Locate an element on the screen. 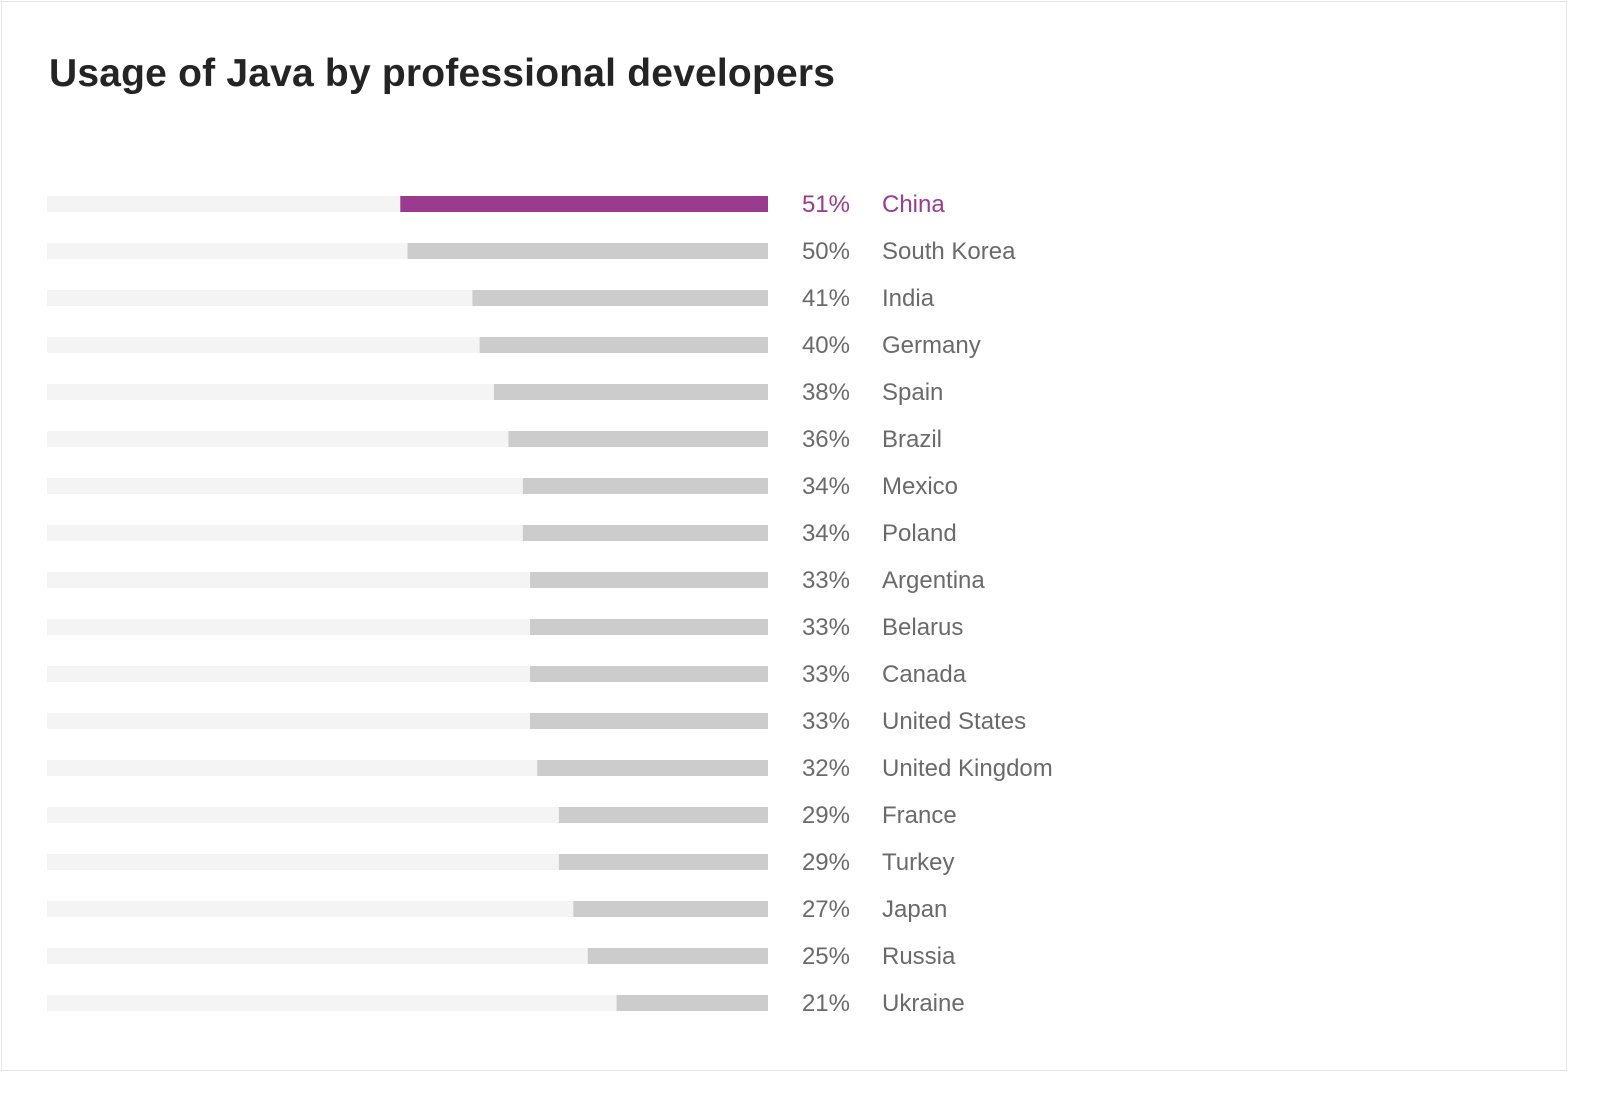 The width and height of the screenshot is (1600, 1096). bar-russia is located at coordinates (677, 956).